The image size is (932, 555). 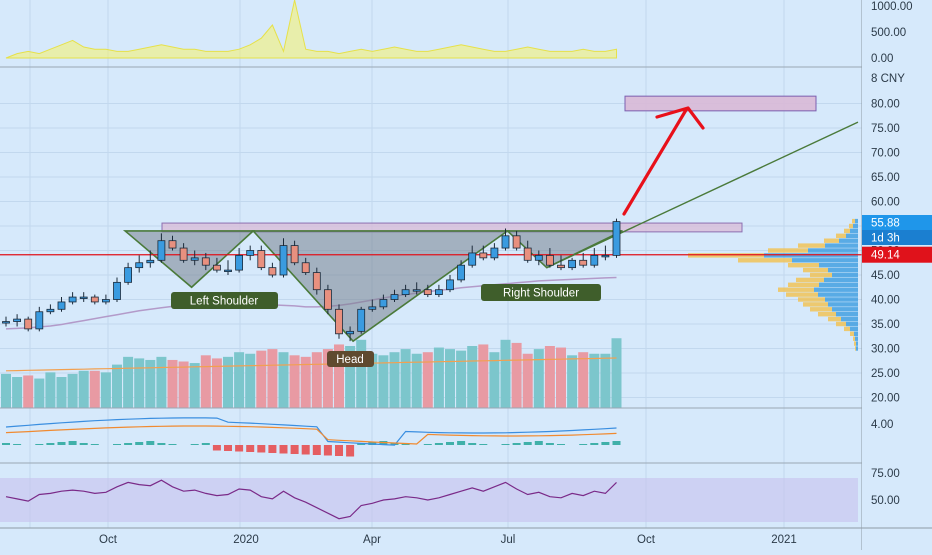 I want to click on price-unit-label: 8 CNY, so click(x=888, y=79).